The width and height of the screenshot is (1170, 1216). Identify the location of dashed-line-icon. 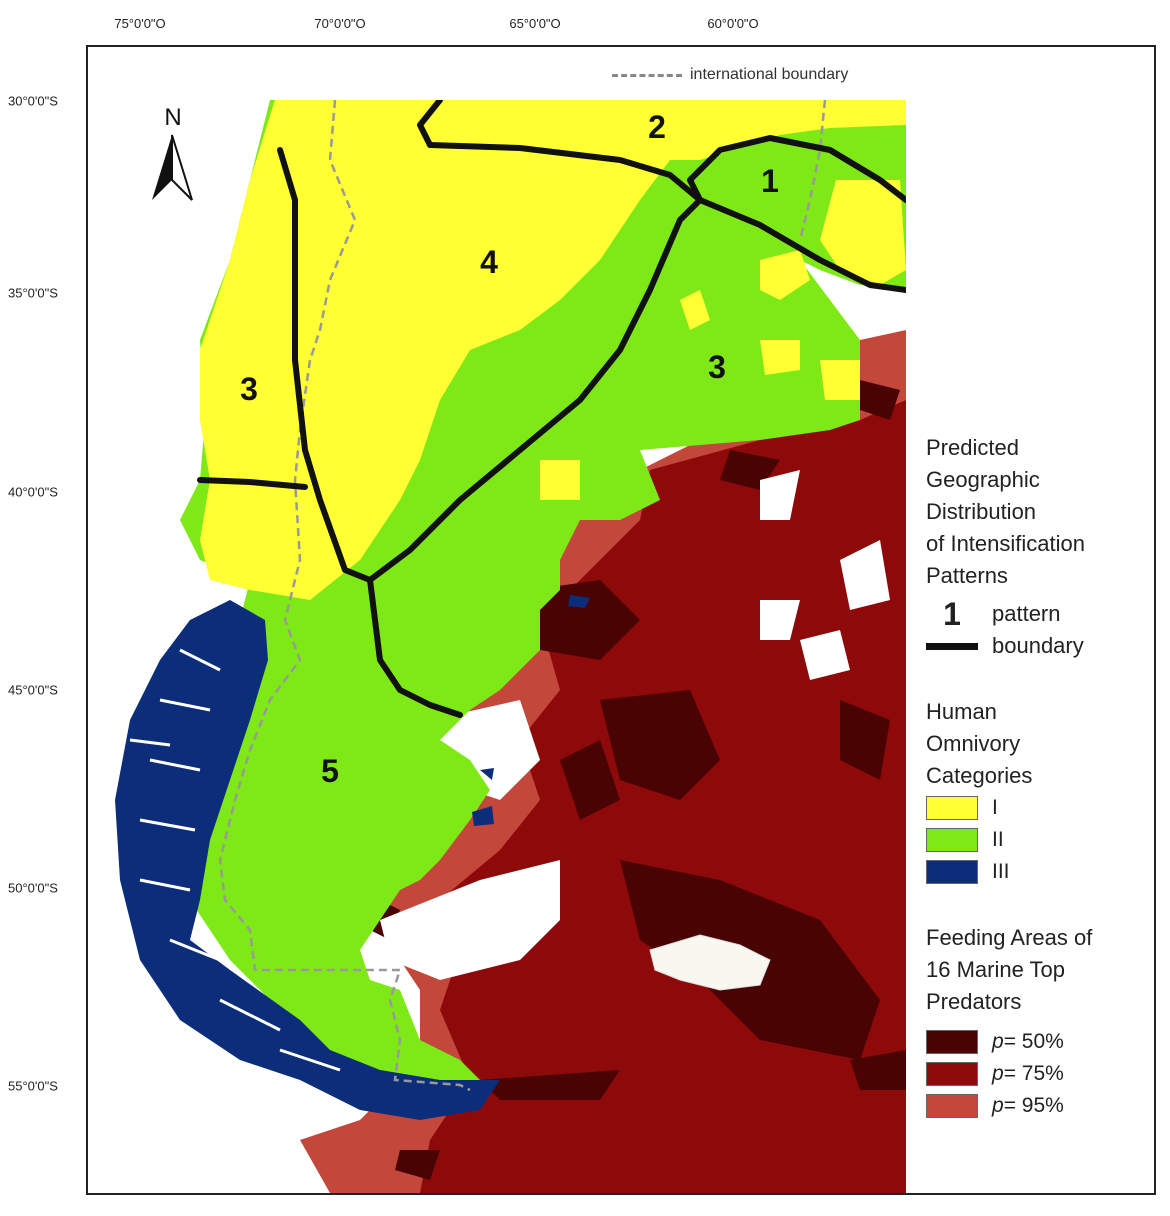
(647, 75).